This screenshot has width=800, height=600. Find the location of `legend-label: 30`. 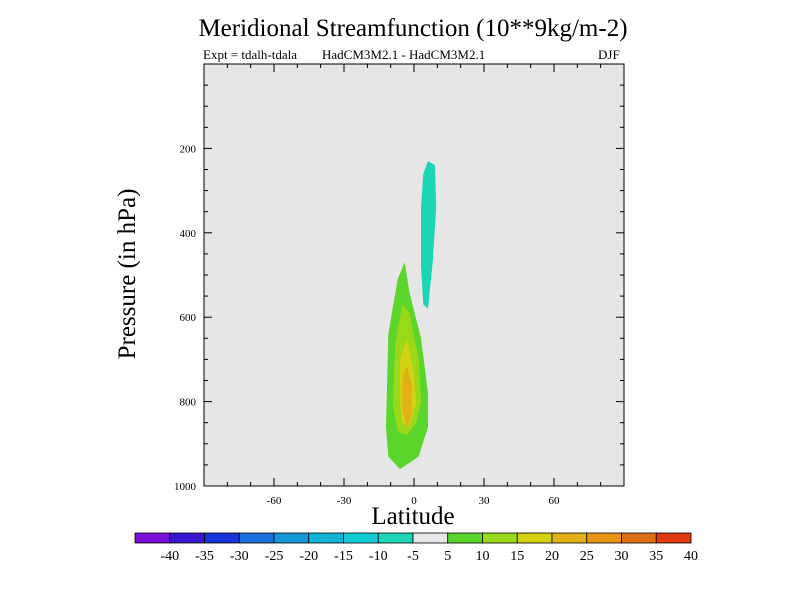

legend-label: 30 is located at coordinates (622, 556).